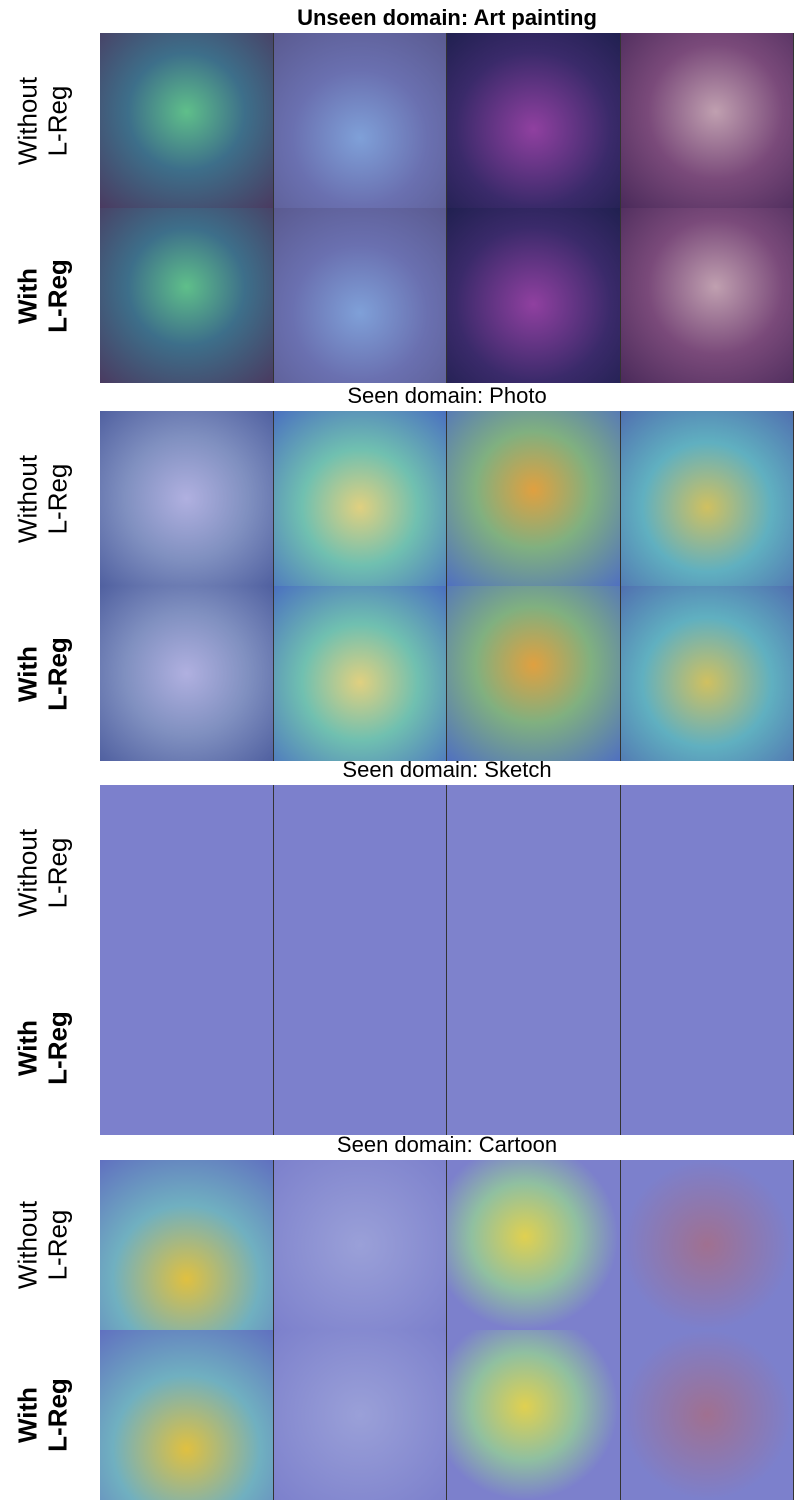 Image resolution: width=794 pixels, height=1503 pixels. What do you see at coordinates (447, 396) in the screenshot?
I see `section-title: Seen domain: Photo` at bounding box center [447, 396].